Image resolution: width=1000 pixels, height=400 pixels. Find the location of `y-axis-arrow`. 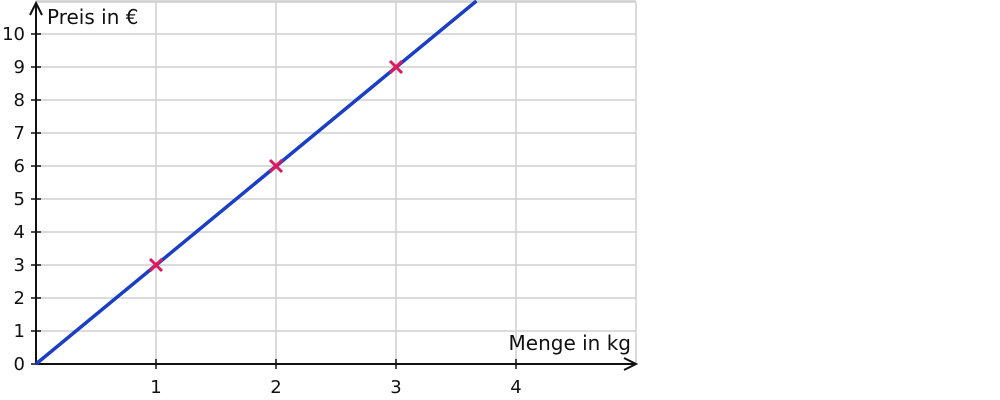

y-axis-arrow is located at coordinates (36, 8).